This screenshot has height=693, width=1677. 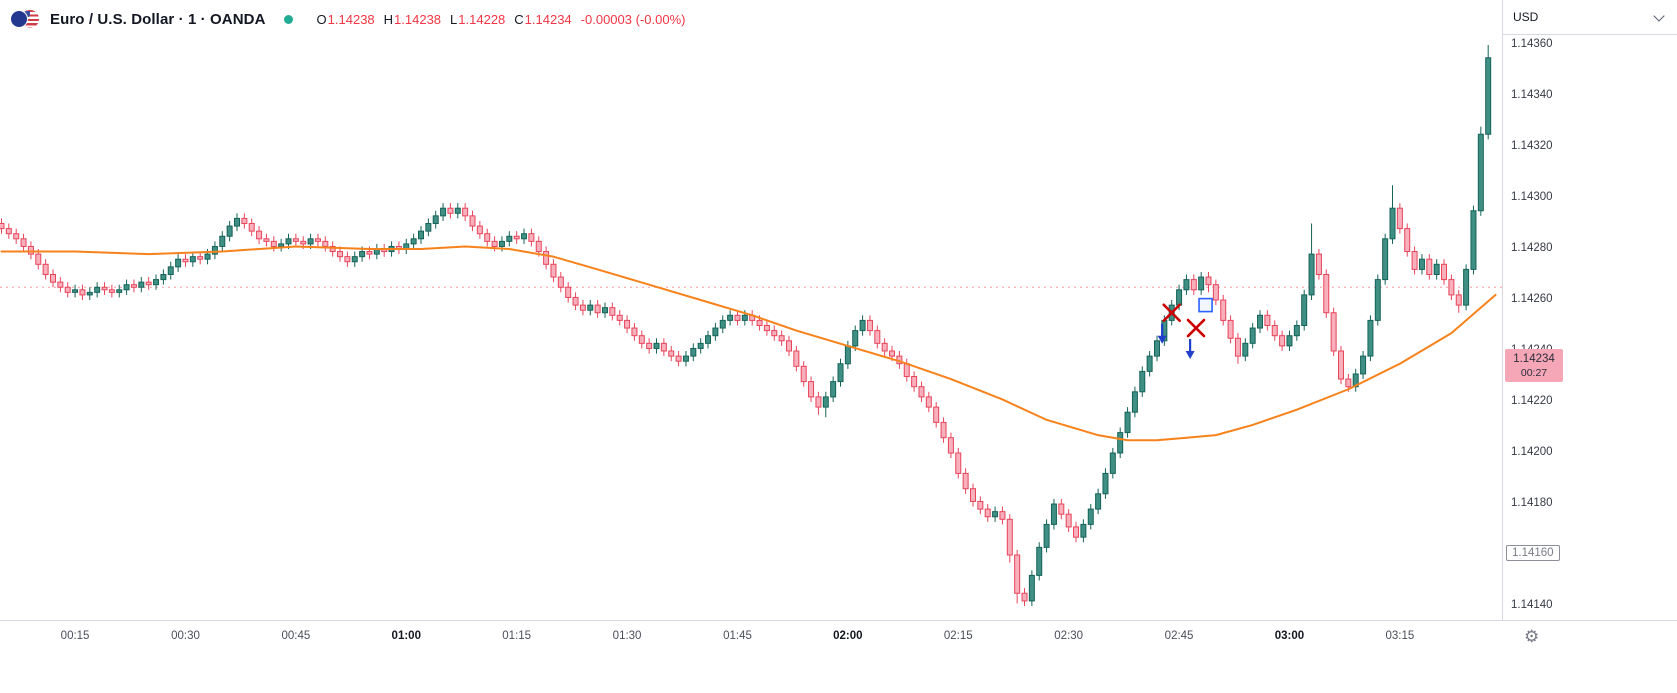 I want to click on change-value: -0.00003 (-0.00%), so click(x=633, y=19).